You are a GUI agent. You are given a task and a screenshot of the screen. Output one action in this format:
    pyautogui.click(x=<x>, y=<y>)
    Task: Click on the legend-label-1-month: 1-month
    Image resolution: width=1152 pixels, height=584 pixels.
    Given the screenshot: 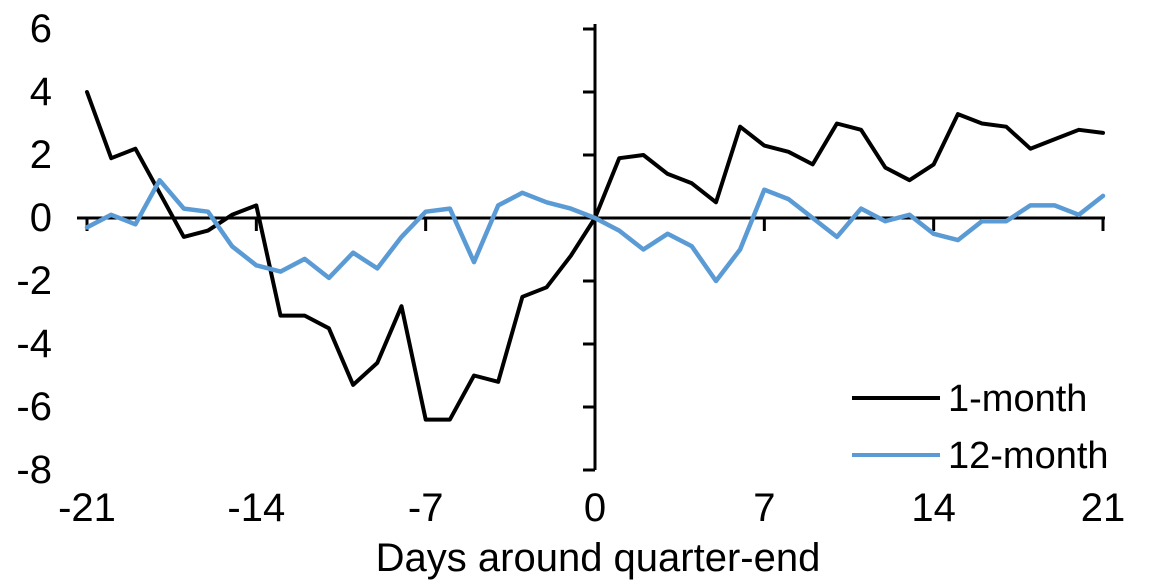 What is the action you would take?
    pyautogui.click(x=1018, y=399)
    